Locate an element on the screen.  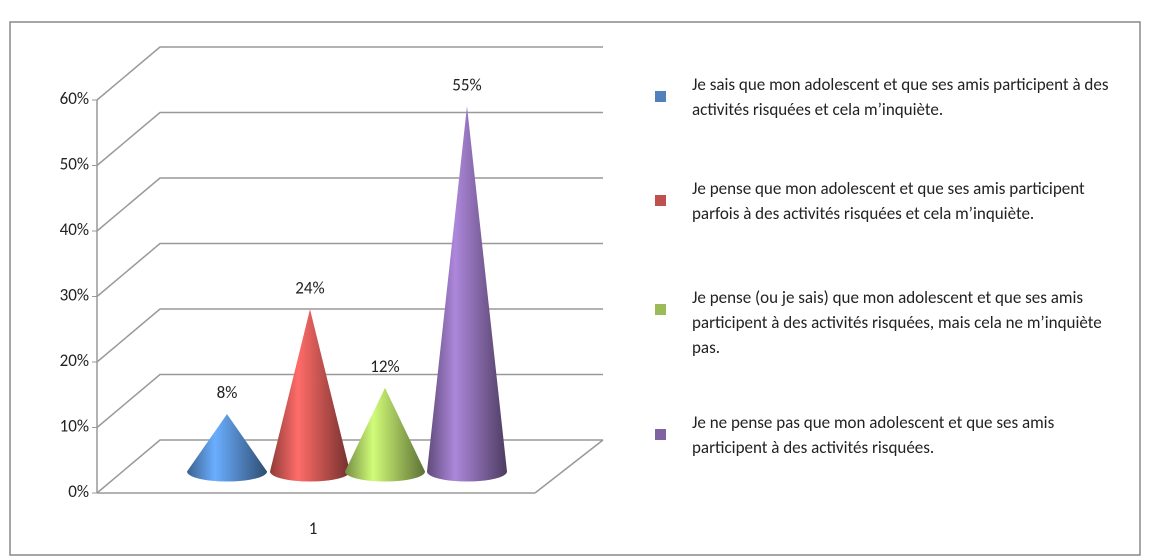
y-tick-label: 0% is located at coordinates (78, 491).